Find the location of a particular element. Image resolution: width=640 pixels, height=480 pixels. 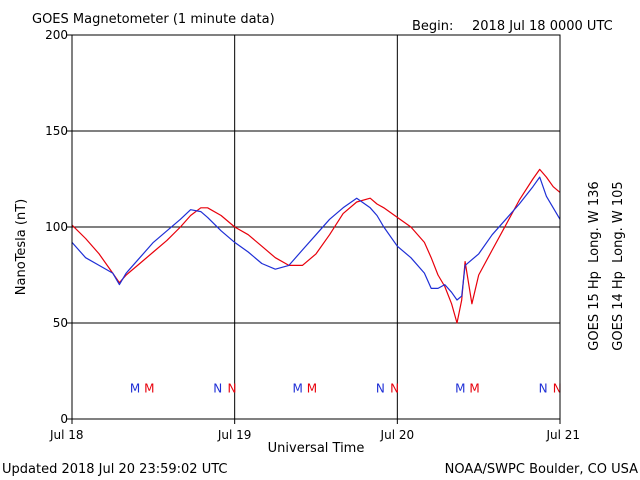

x-tick-label-3: Jul 21 is located at coordinates (562, 435).